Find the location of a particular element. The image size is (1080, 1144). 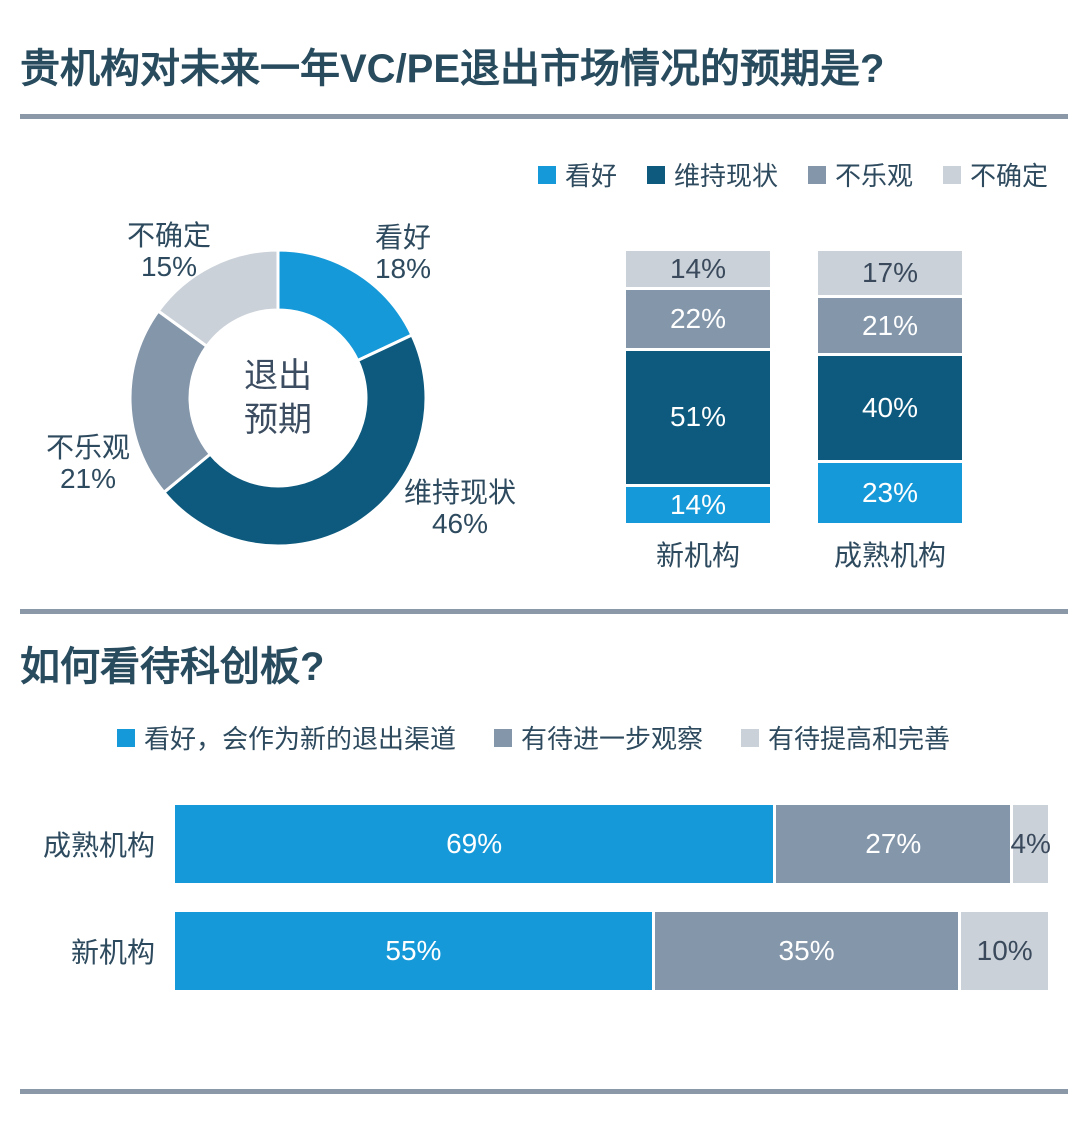

row-label: 新机构 is located at coordinates (112, 952).